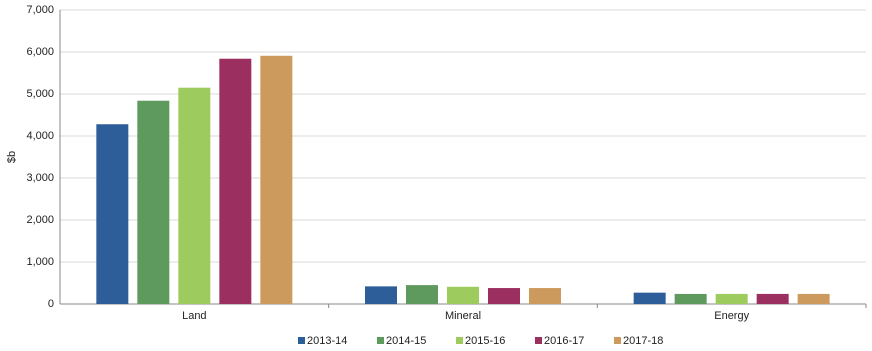 This screenshot has height=351, width=872. I want to click on y-tick-label: 3,000, so click(40, 178).